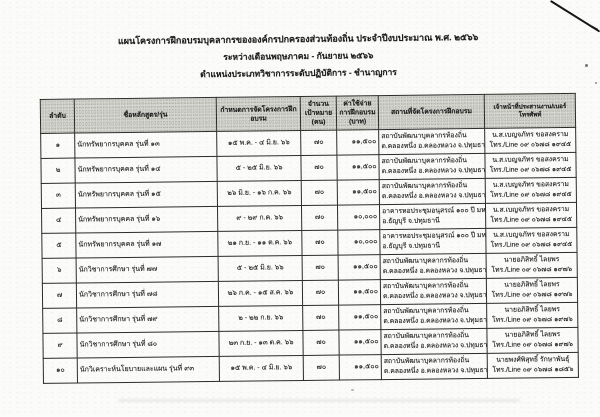  Describe the element at coordinates (57, 146) in the screenshot. I see `cell-no: ๑` at that location.